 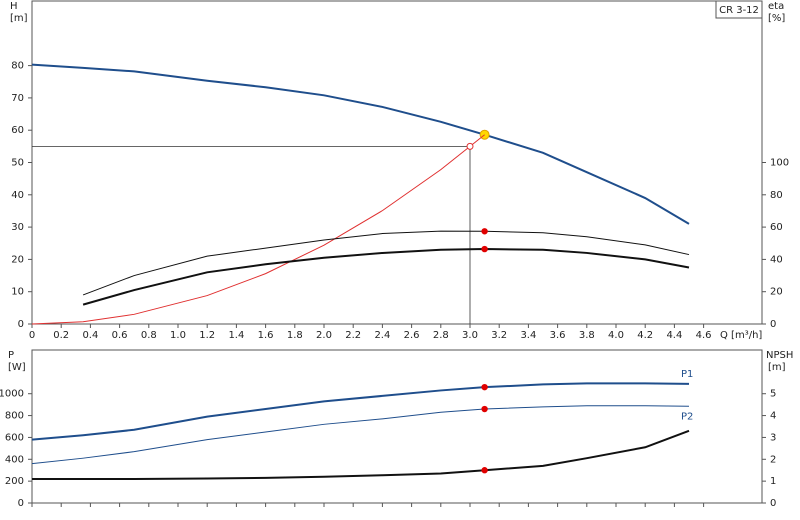 I want to click on duty-point, so click(x=470, y=146).